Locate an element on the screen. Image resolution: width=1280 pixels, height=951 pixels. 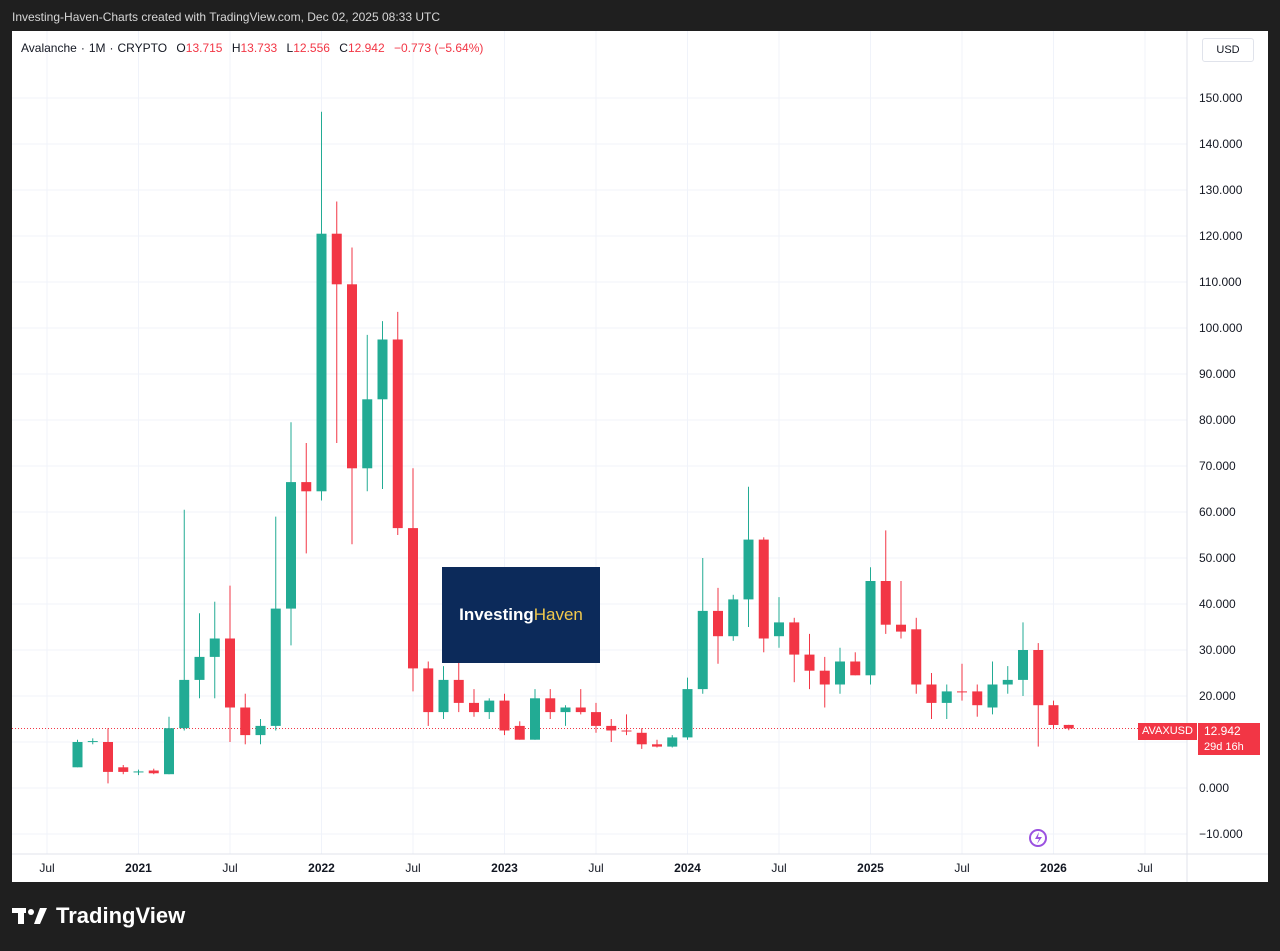
open-label: O is located at coordinates (181, 48).